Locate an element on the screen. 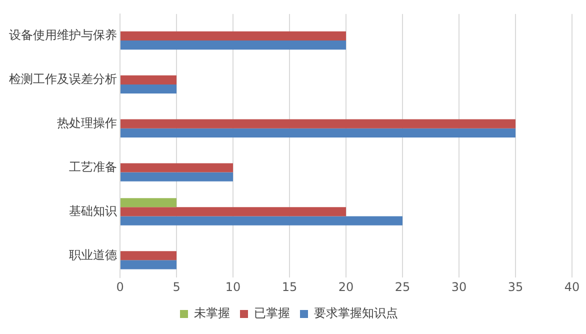 The image size is (586, 334). x-tick-label: 20 is located at coordinates (346, 287).